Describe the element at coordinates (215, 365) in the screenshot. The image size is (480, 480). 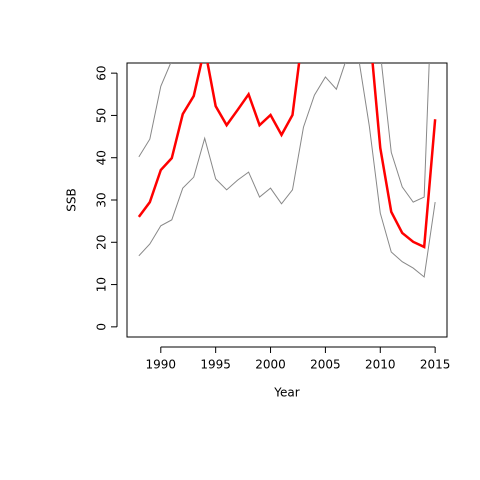
I see `x-tick-label: 1995` at that location.